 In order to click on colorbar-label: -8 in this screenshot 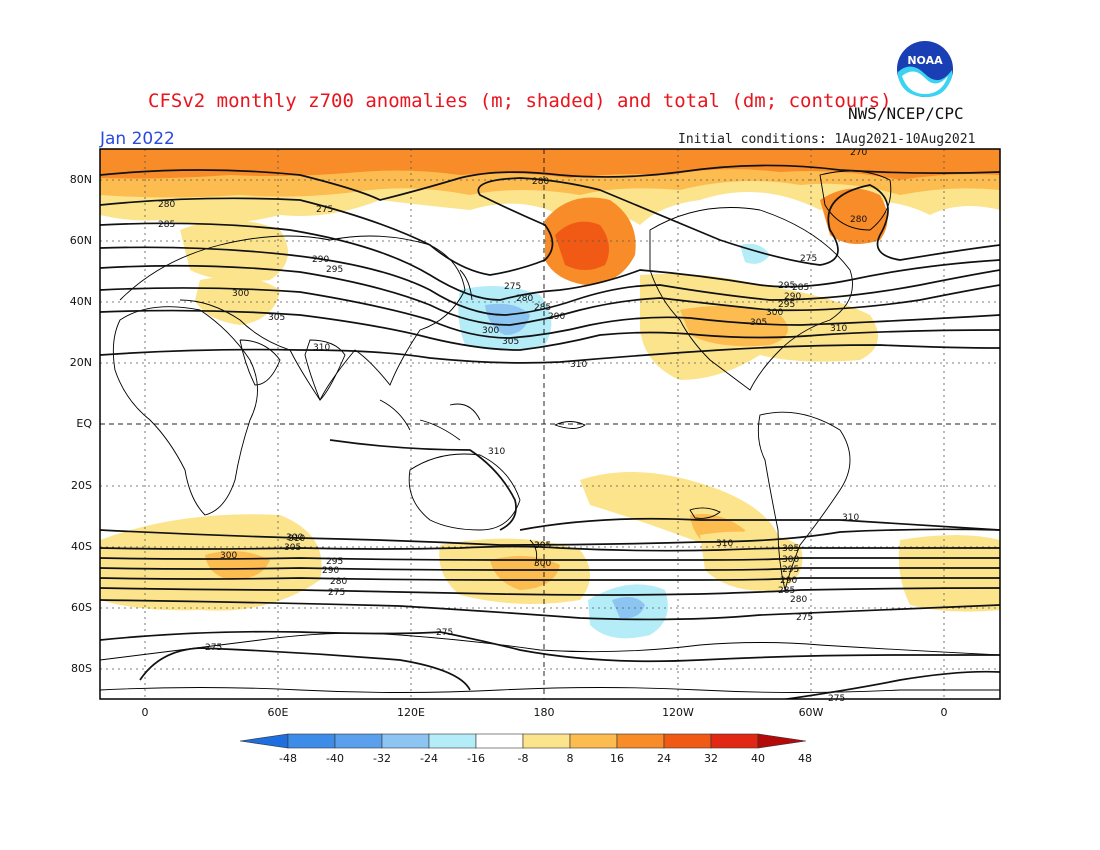, I will do `click(523, 758)`.